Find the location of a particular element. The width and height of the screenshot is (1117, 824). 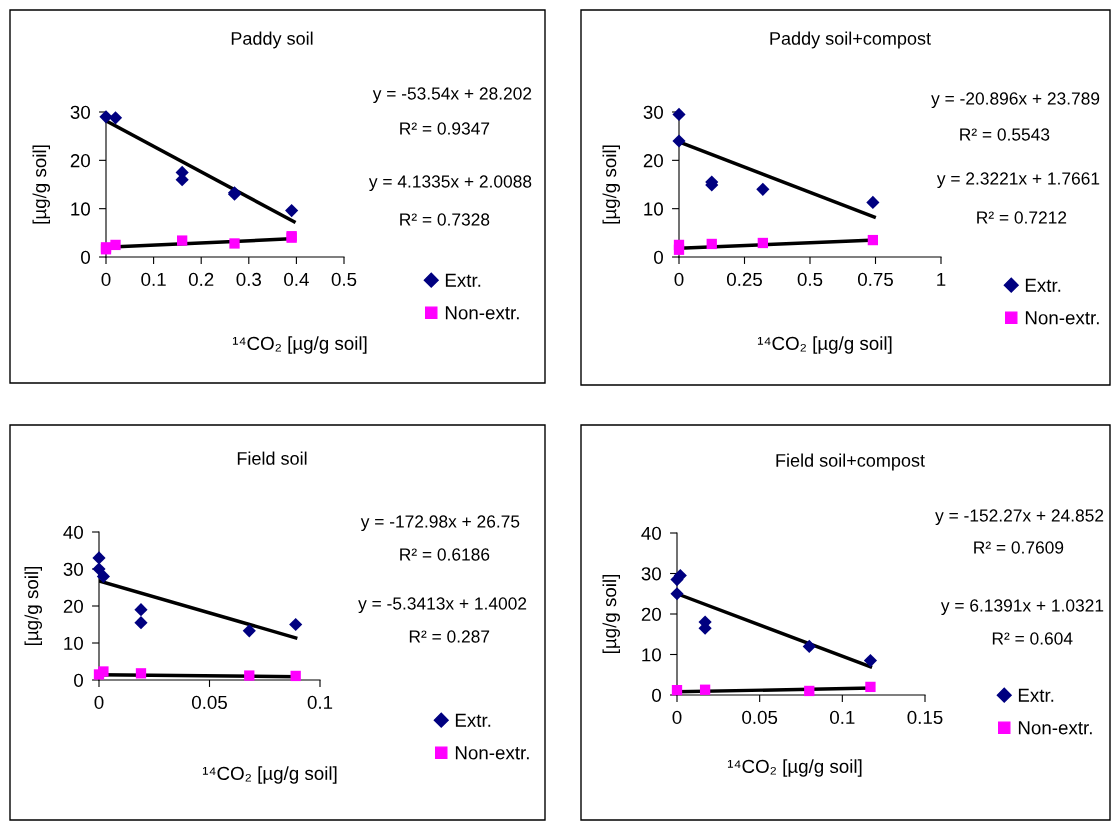

x-tick-label: 0.75 is located at coordinates (875, 279).